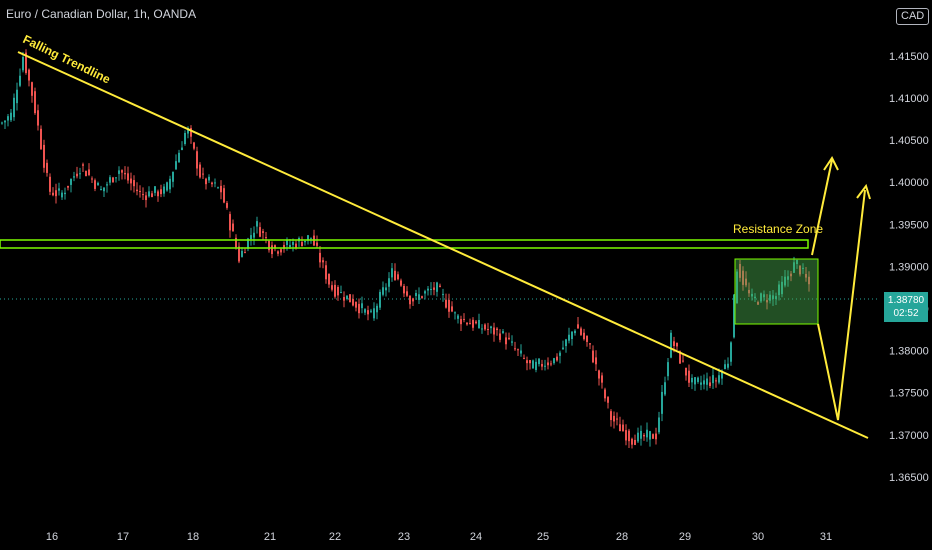 The height and width of the screenshot is (550, 932). Describe the element at coordinates (622, 537) in the screenshot. I see `x-tick-label: 28` at that location.